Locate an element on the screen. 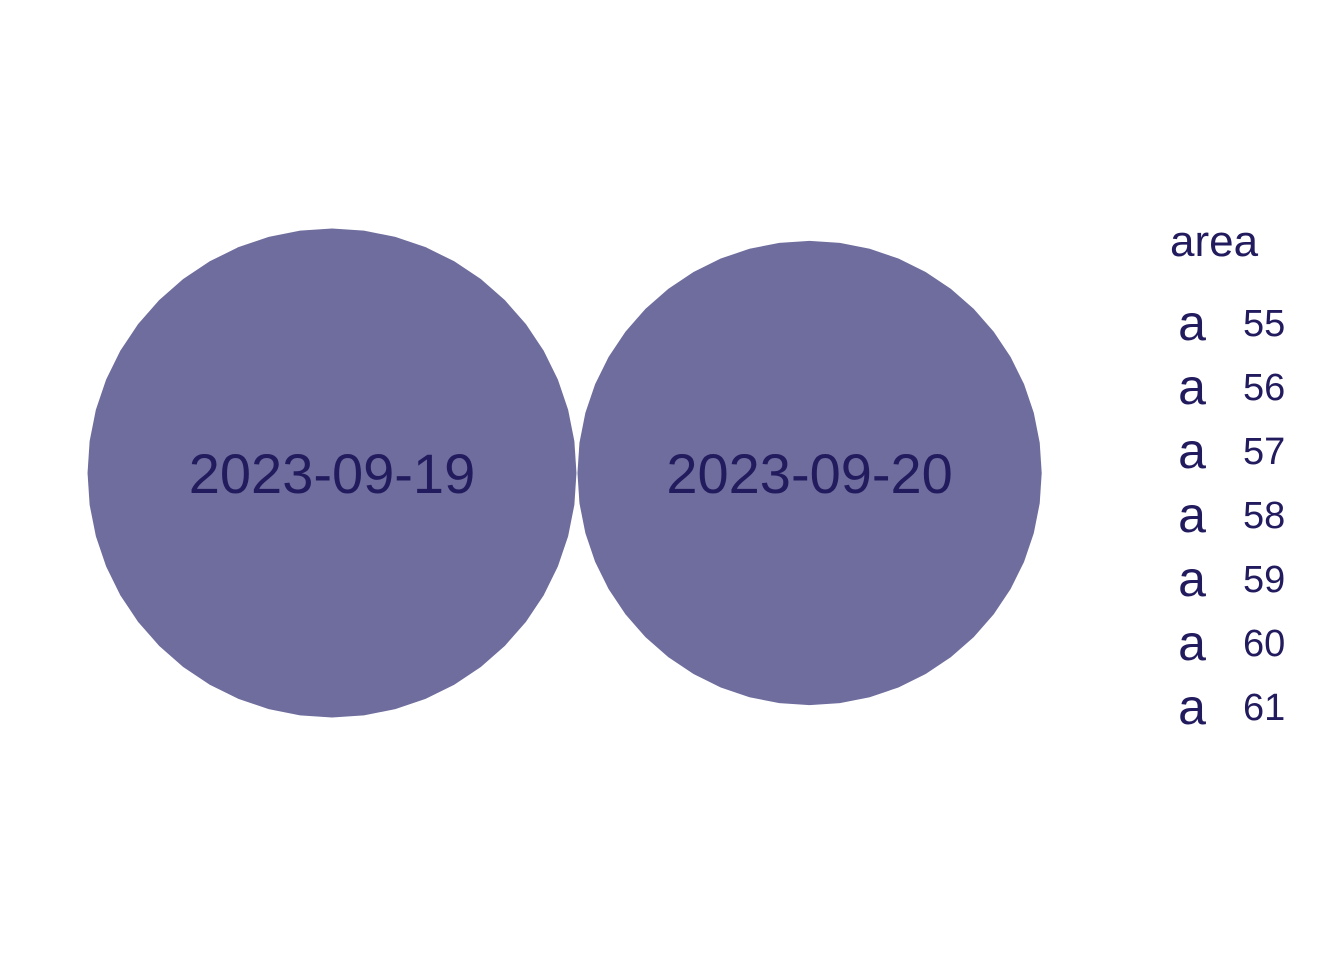 The width and height of the screenshot is (1344, 960). legend-title: area is located at coordinates (1214, 241).